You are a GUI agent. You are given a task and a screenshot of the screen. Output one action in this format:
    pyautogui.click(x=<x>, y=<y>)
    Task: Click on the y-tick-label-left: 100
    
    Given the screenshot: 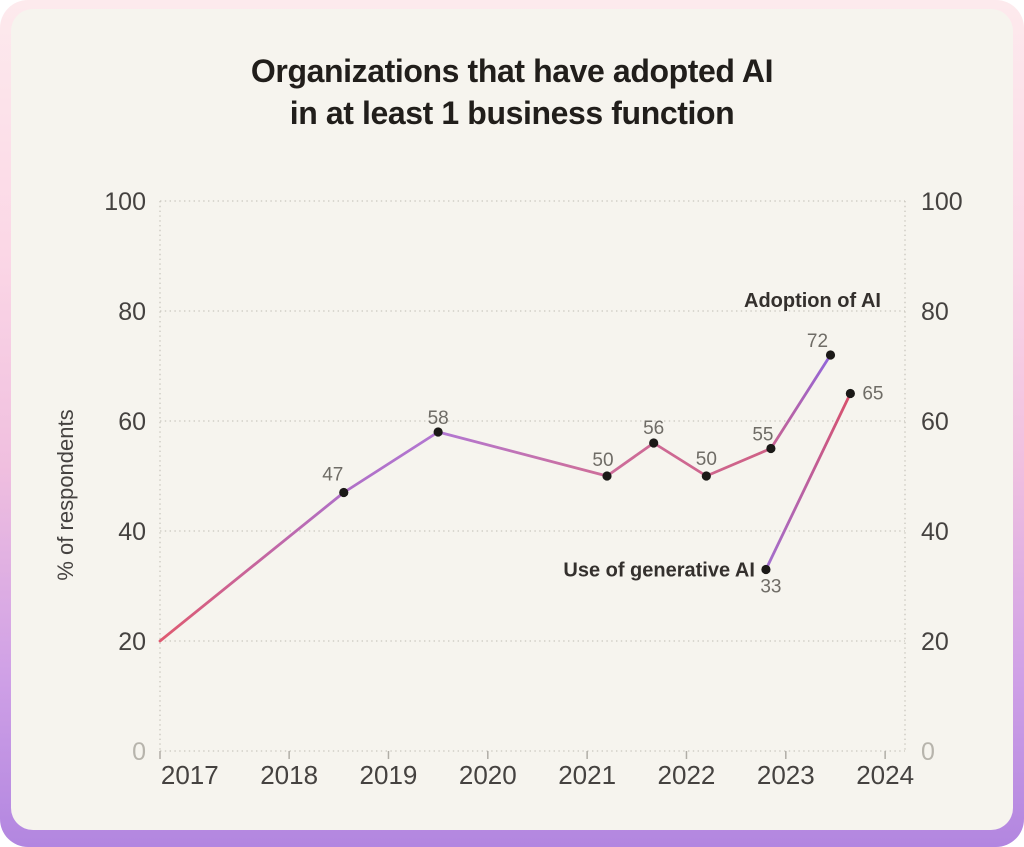 What is the action you would take?
    pyautogui.click(x=125, y=202)
    